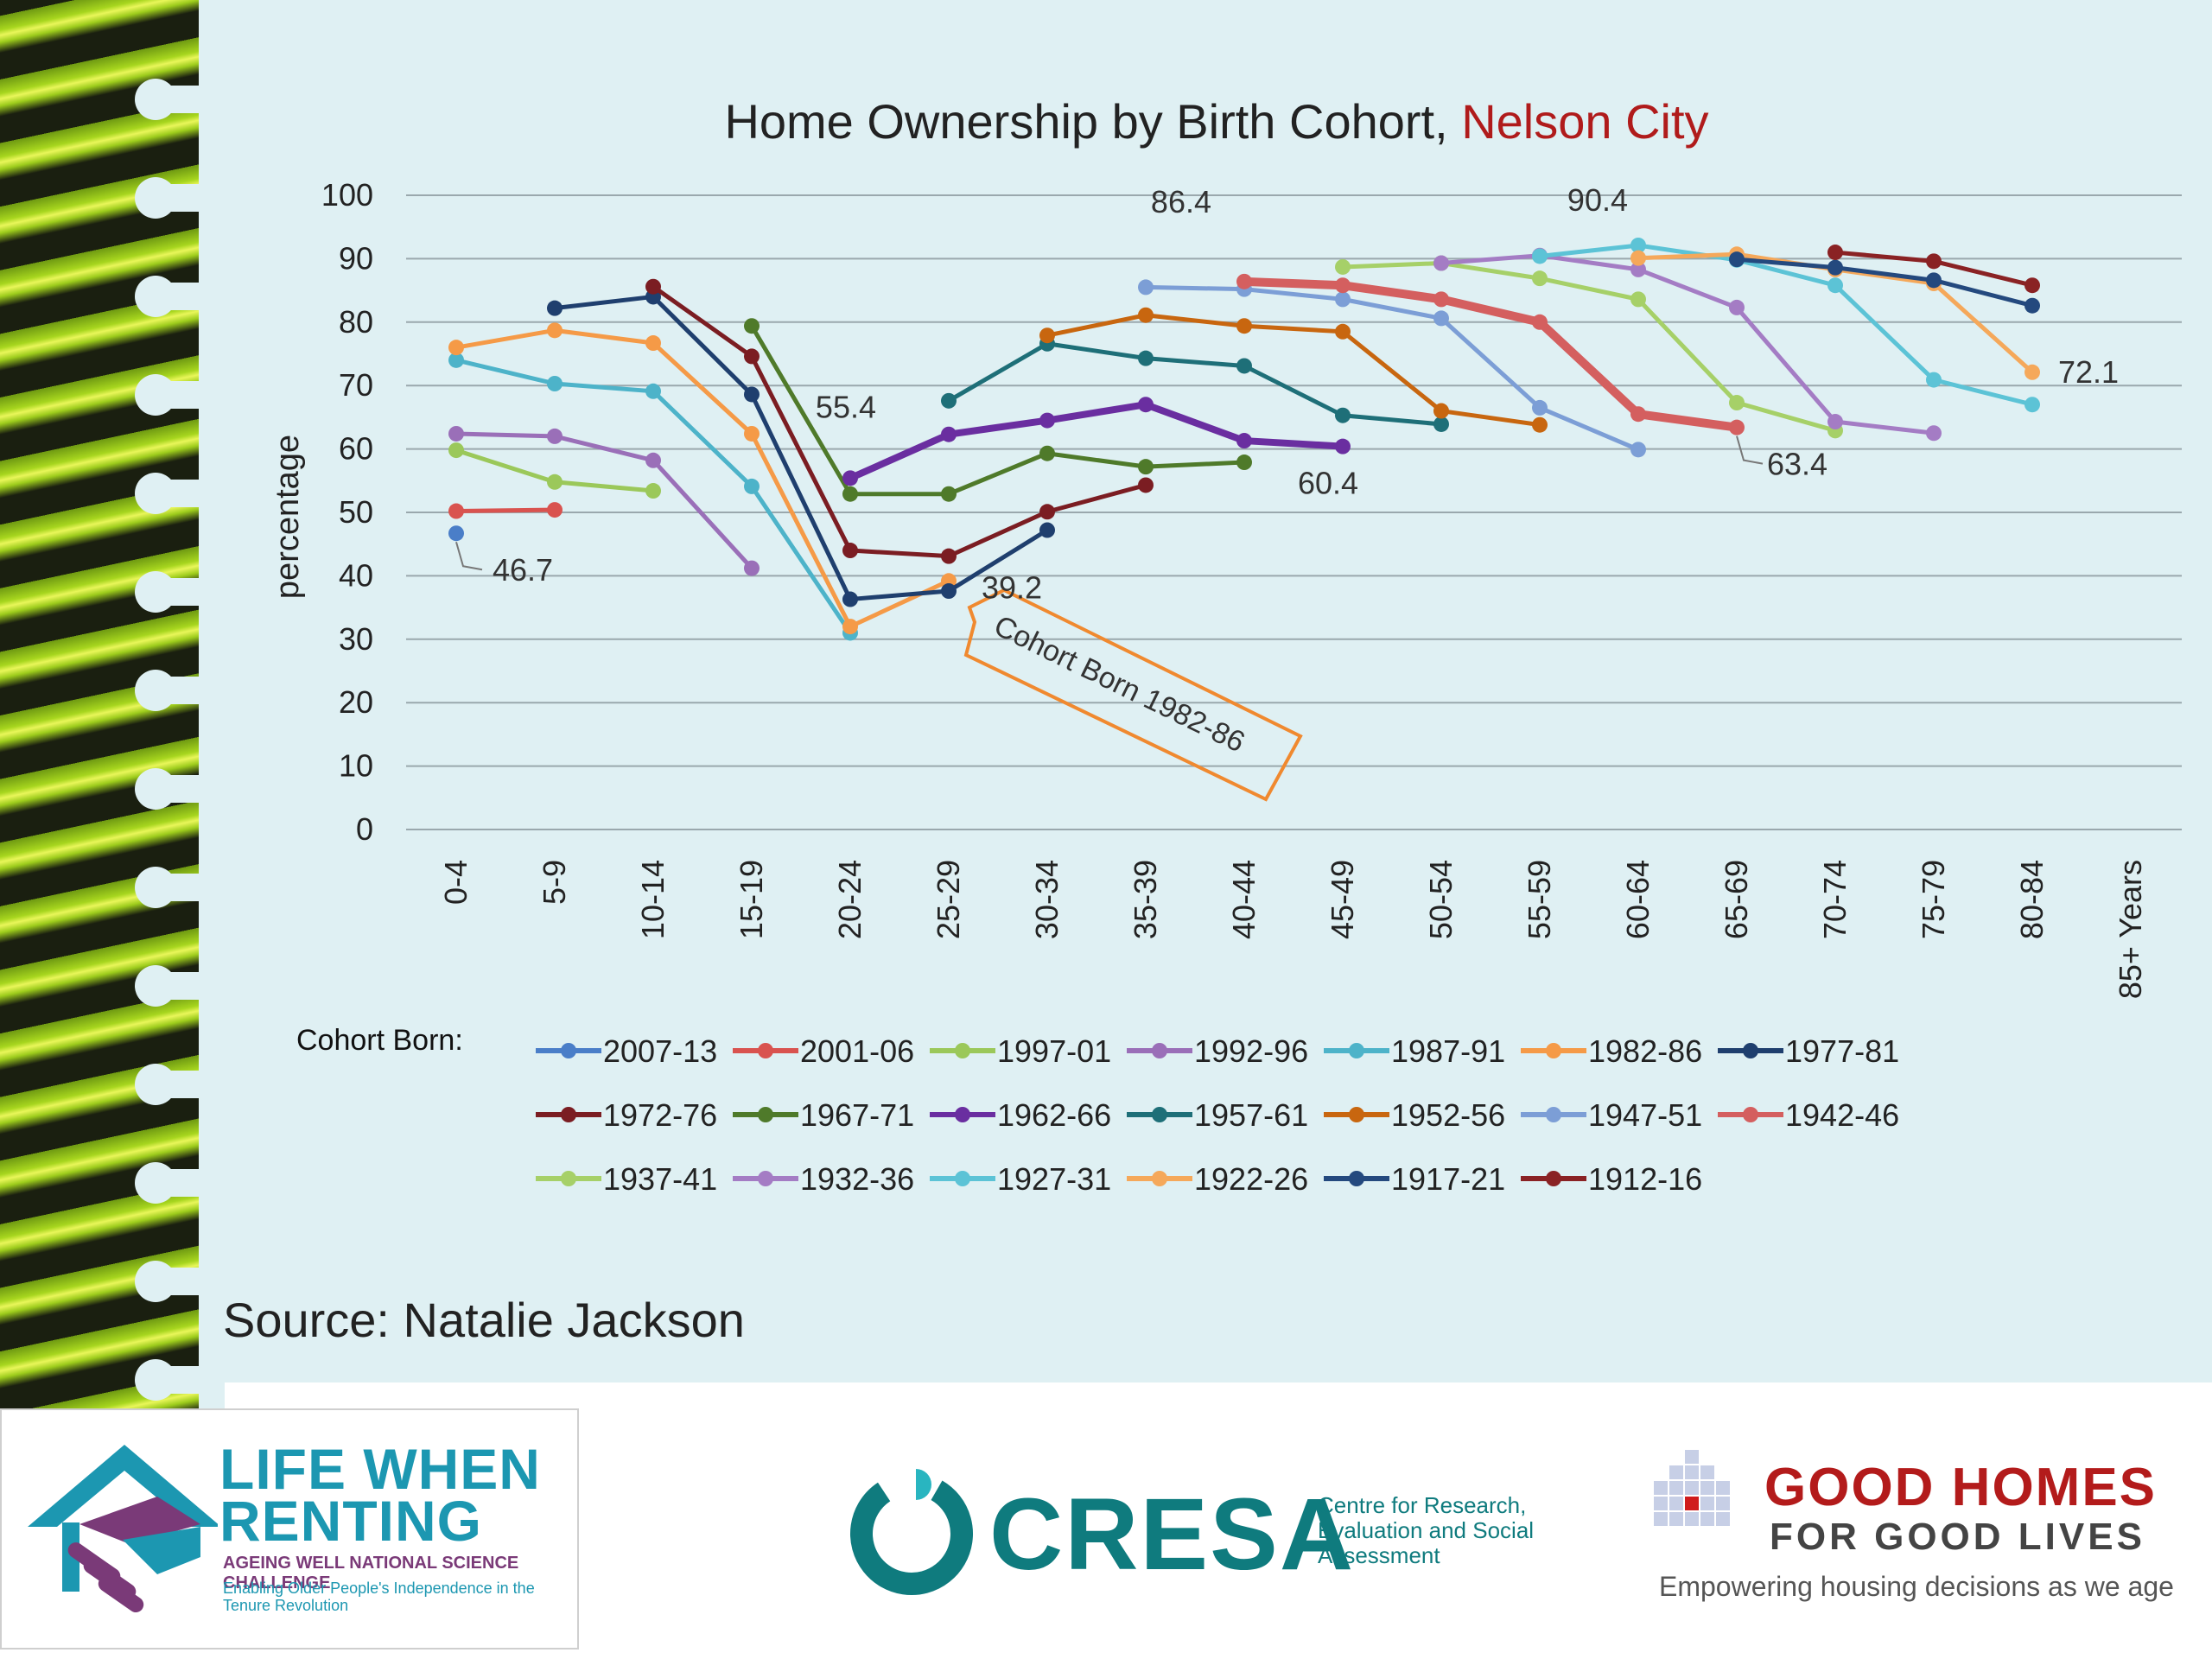  Describe the element at coordinates (356, 702) in the screenshot. I see `y-tick-label: 20` at that location.